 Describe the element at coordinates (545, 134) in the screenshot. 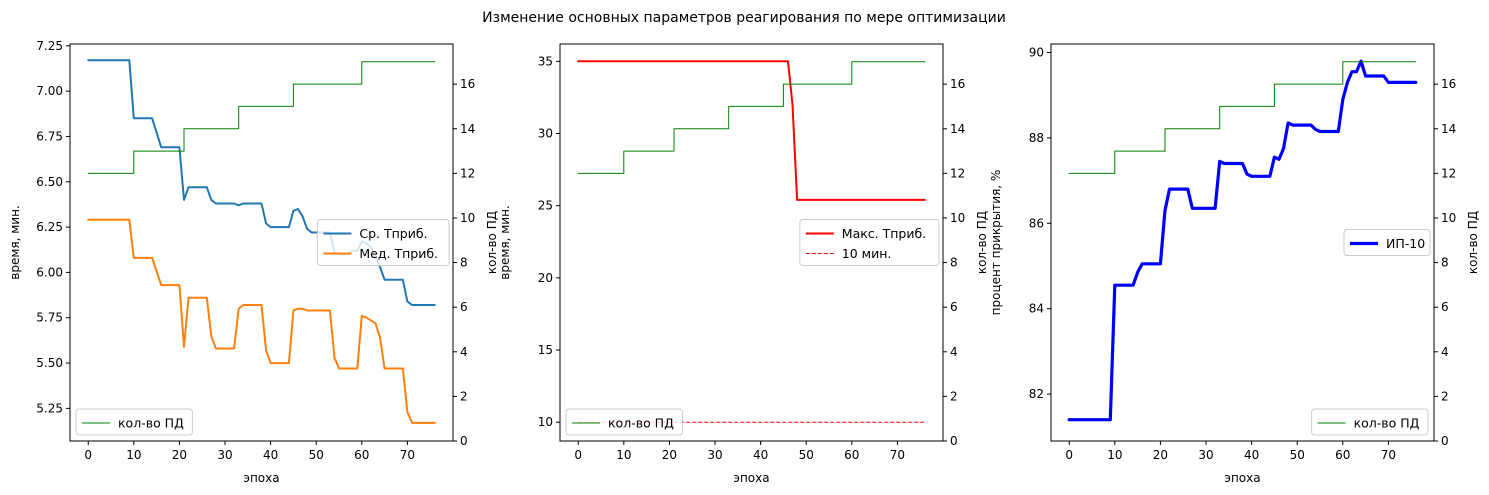

I see `y-tick-label: 30` at that location.